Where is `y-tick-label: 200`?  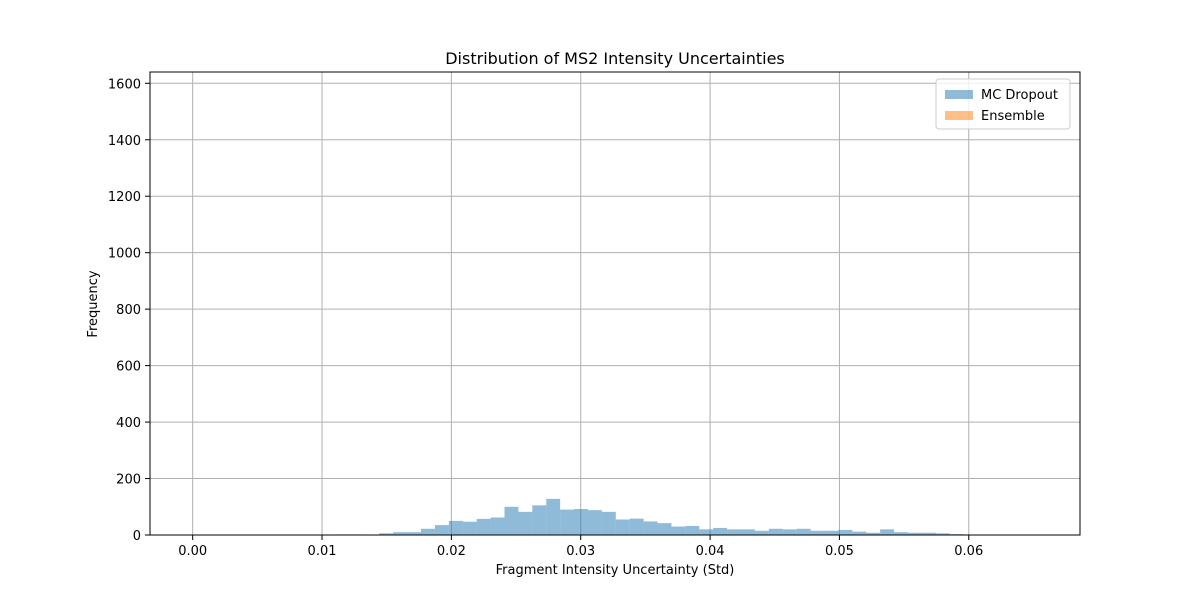 y-tick-label: 200 is located at coordinates (128, 480).